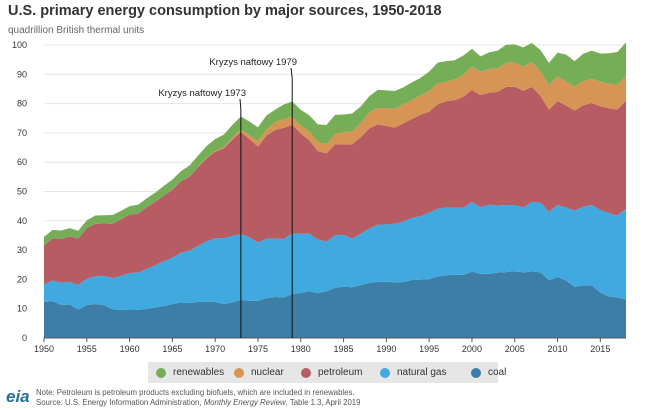  I want to click on eia-logo: eia, so click(18, 396).